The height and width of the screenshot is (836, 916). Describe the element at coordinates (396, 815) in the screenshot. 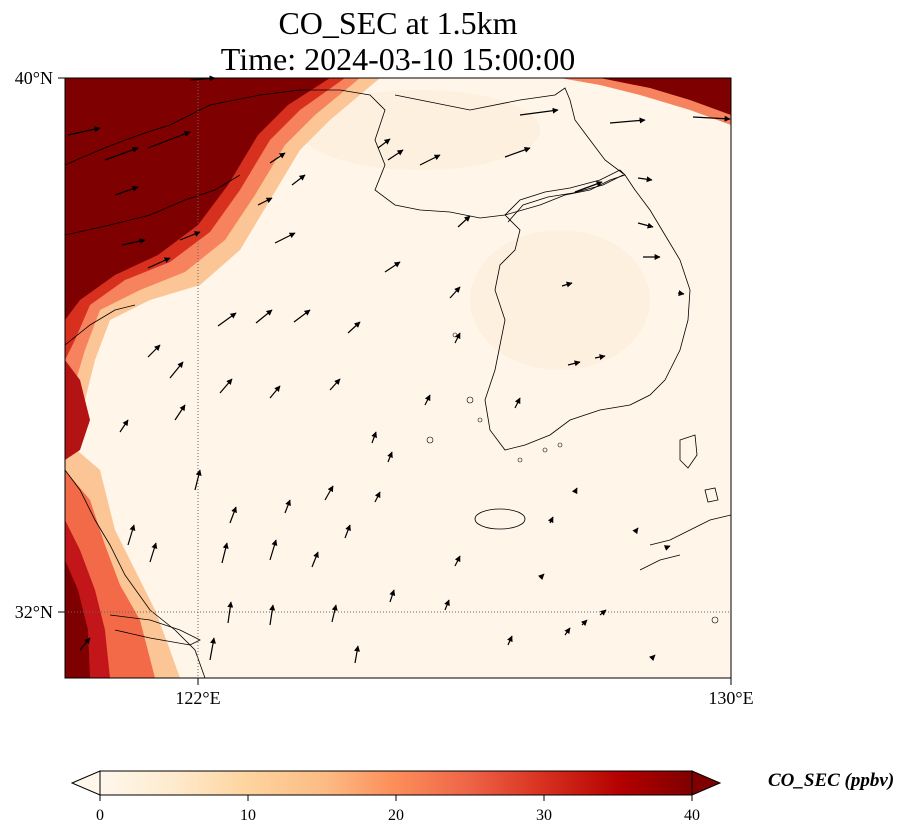

I see `colorbar-tick-20: 20` at that location.